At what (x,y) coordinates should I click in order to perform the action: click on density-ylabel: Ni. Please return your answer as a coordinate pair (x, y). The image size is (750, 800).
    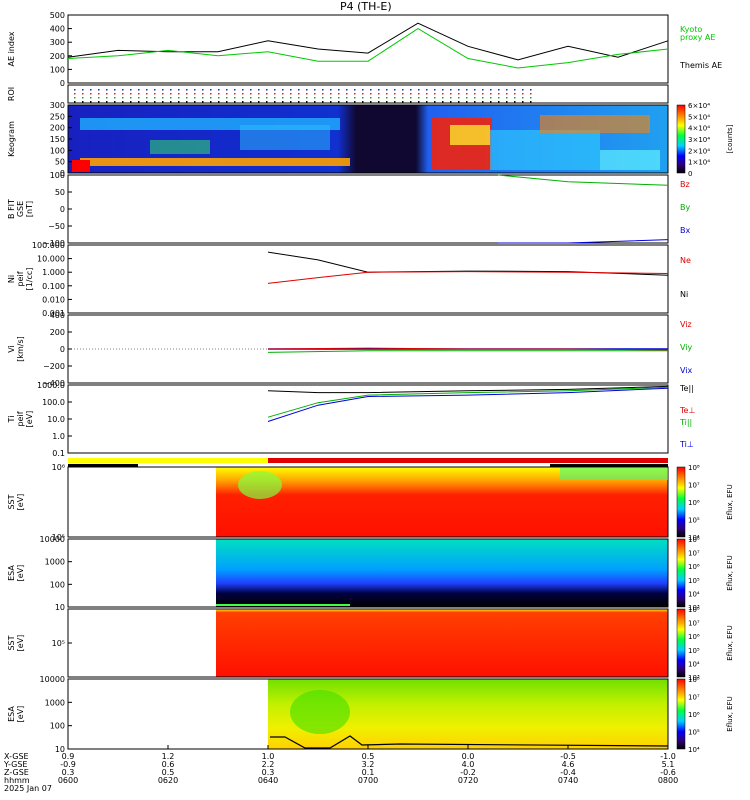
    Looking at the image, I should click on (11, 279).